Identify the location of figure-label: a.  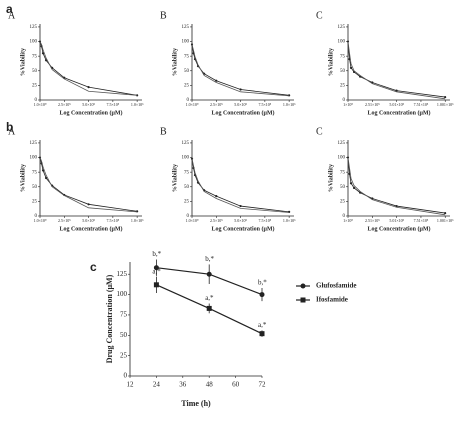
(9, 9).